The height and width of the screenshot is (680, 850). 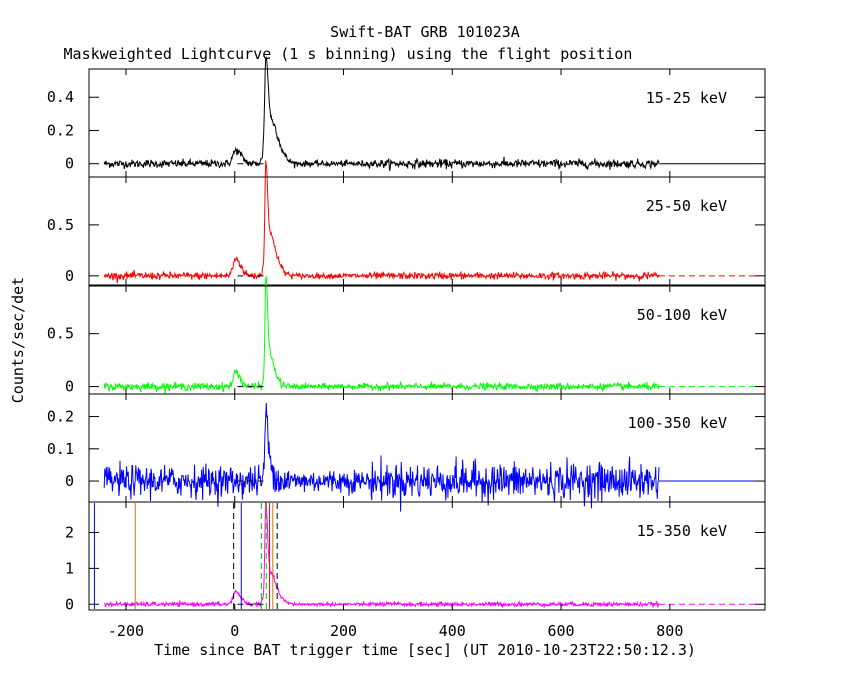 I want to click on y-tick-label-1-0: 0, so click(x=69, y=276).